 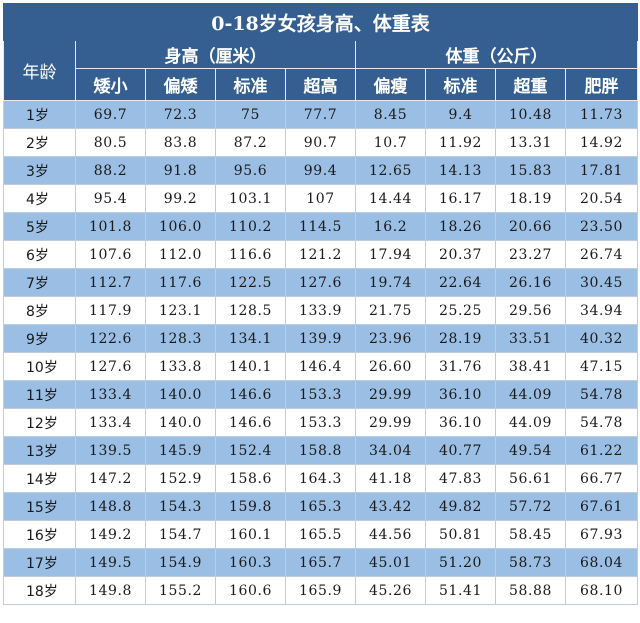 I want to click on weight-value-cell: 29.56, so click(x=530, y=310).